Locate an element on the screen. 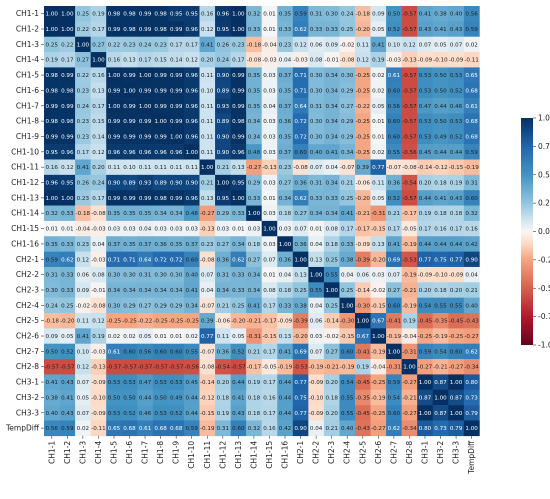  cell-value-label: 0.25 is located at coordinates (238, 306).